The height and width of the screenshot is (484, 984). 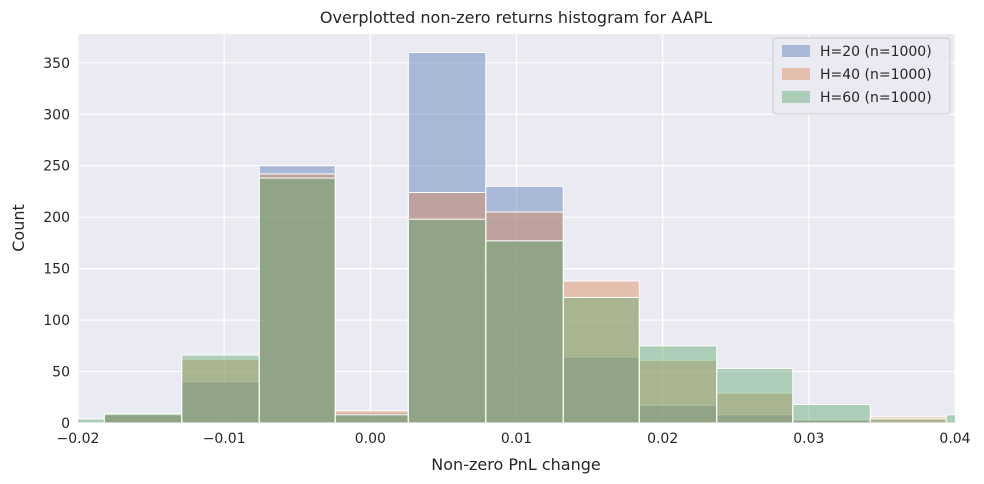 What do you see at coordinates (876, 75) in the screenshot?
I see `legend-label: H=40 (n=1000)` at bounding box center [876, 75].